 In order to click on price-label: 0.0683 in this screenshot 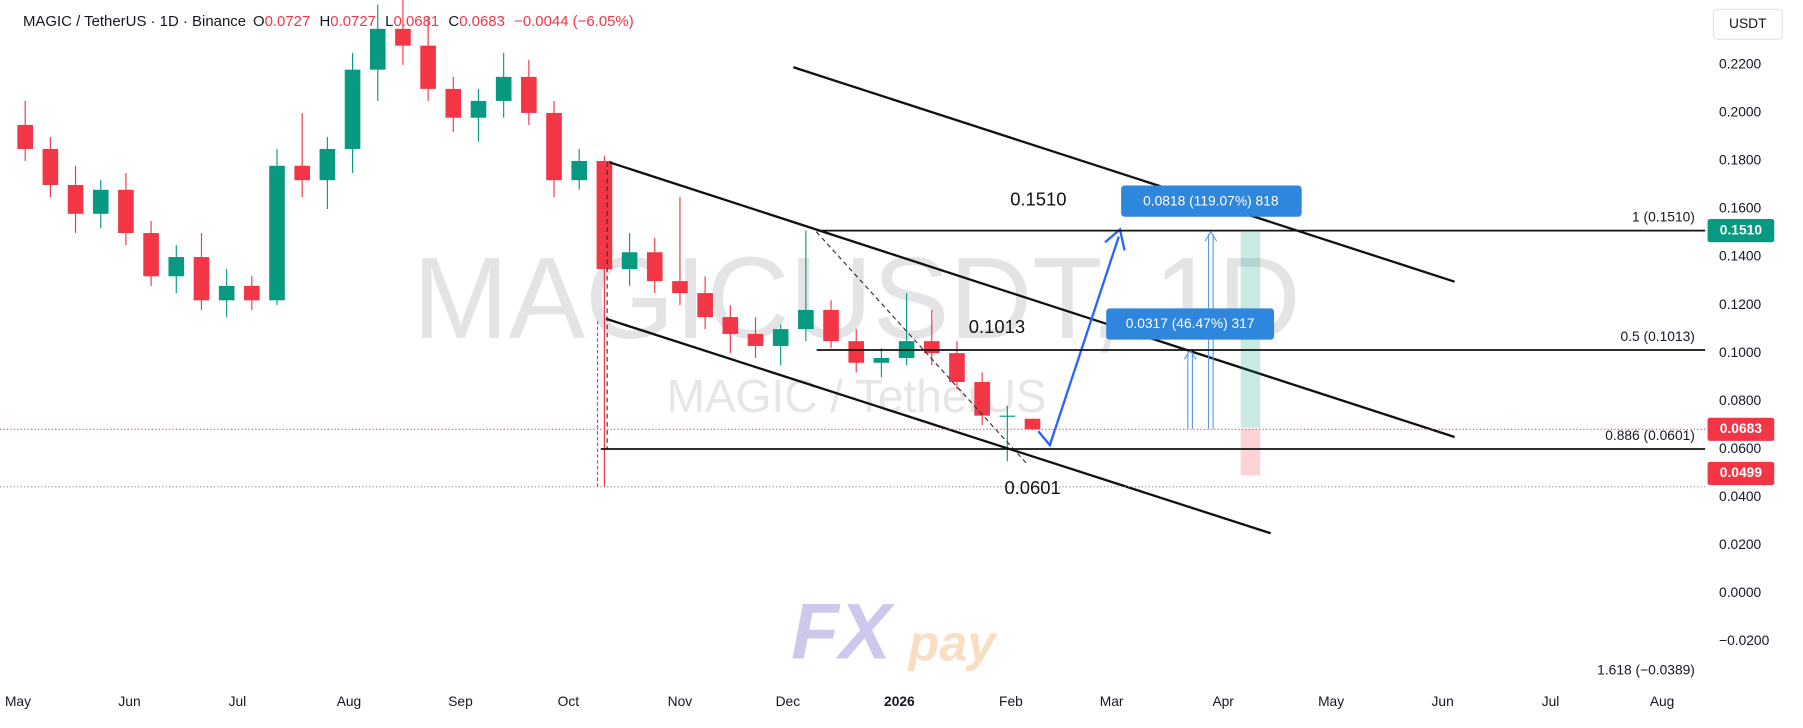, I will do `click(1741, 428)`.